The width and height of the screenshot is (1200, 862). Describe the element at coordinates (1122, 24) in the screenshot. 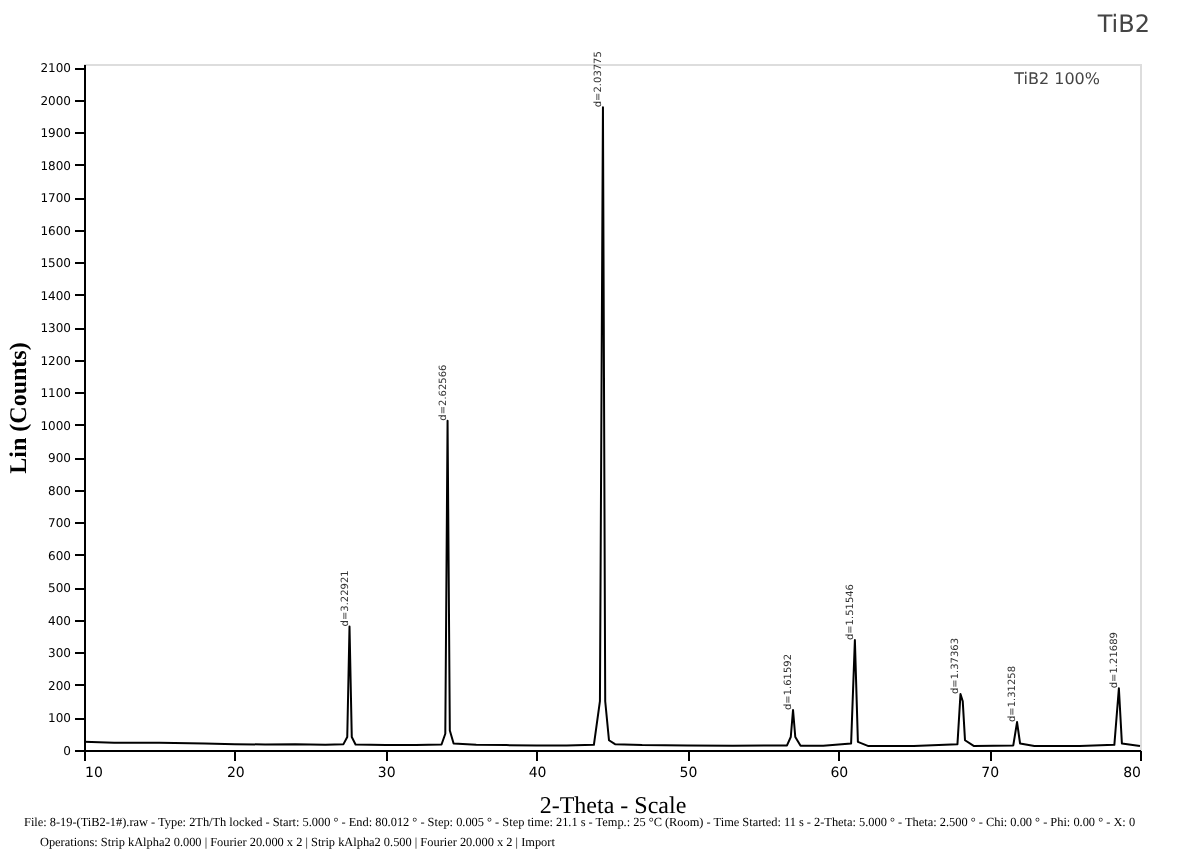

I see `chart-title: TiB2` at that location.